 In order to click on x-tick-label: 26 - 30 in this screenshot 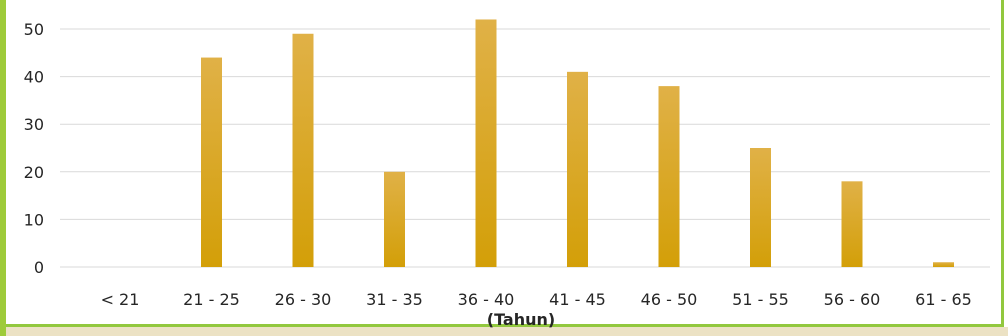, I will do `click(303, 299)`.